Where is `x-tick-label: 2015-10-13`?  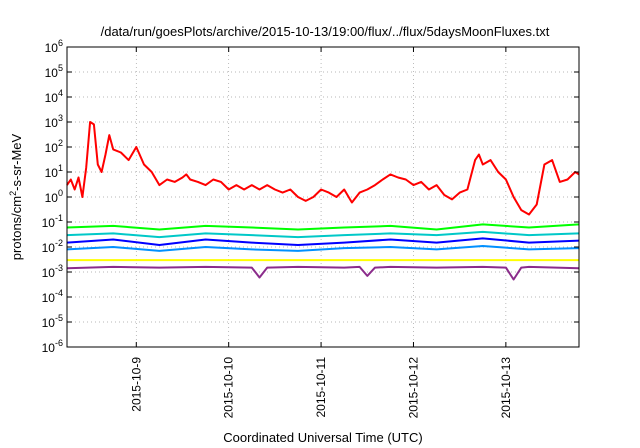
x-tick-label: 2015-10-13 is located at coordinates (506, 388).